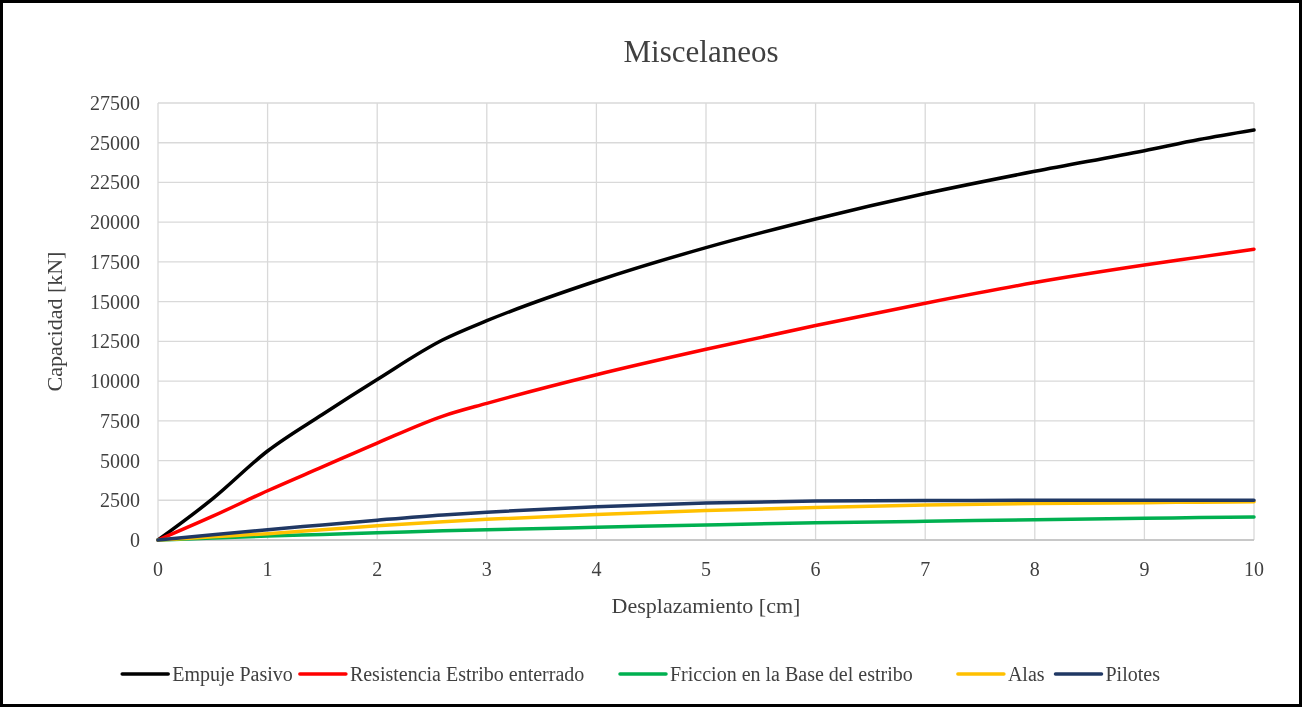 Image resolution: width=1302 pixels, height=707 pixels. I want to click on y-tick-label: 20000, so click(115, 222).